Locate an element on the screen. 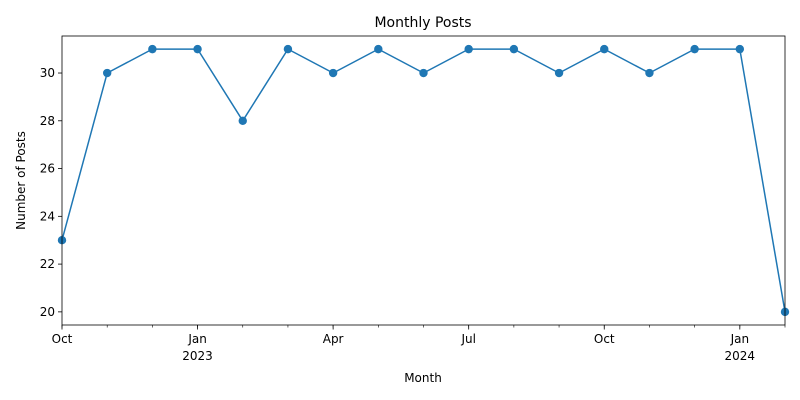  y-tick-label: 28 is located at coordinates (47, 121).